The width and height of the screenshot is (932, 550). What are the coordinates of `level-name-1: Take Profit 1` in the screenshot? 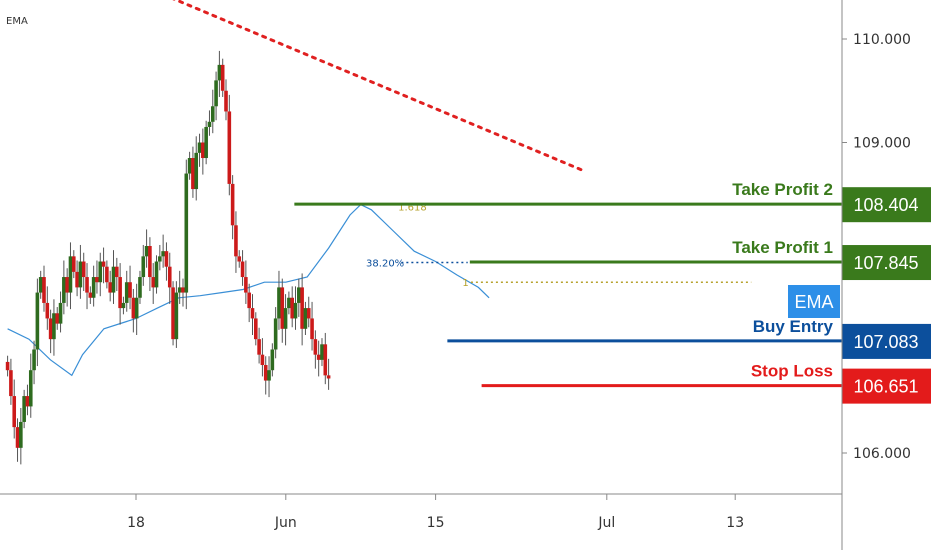 It's located at (782, 247).